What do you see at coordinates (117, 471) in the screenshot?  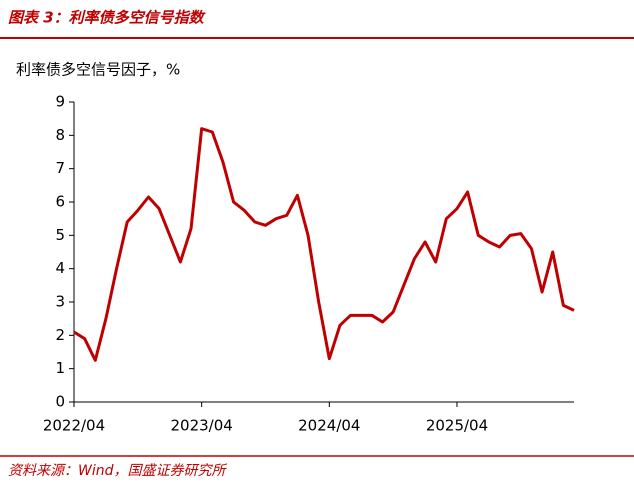 I see `source-note: 资料来源：Wind，国盛证券研究所` at bounding box center [117, 471].